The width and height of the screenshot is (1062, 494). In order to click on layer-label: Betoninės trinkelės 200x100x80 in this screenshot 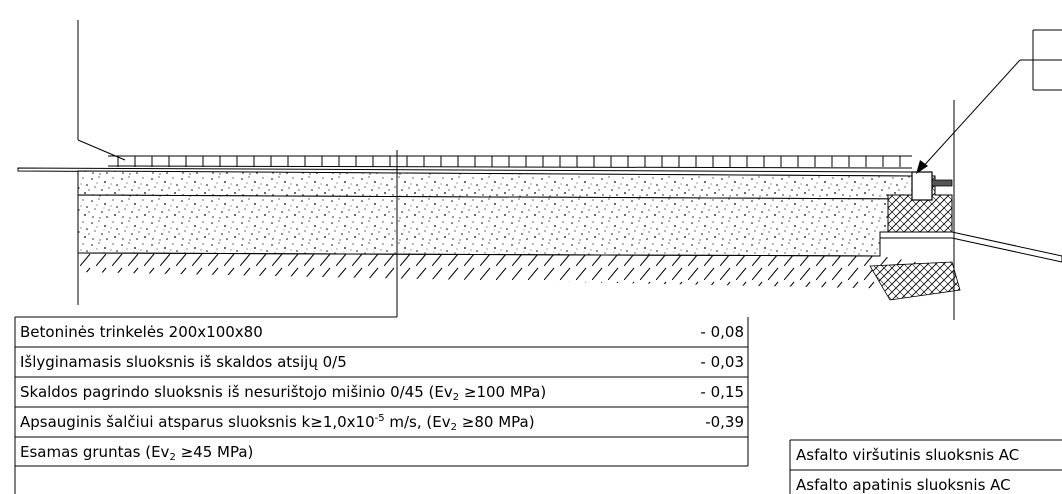, I will do `click(141, 332)`.